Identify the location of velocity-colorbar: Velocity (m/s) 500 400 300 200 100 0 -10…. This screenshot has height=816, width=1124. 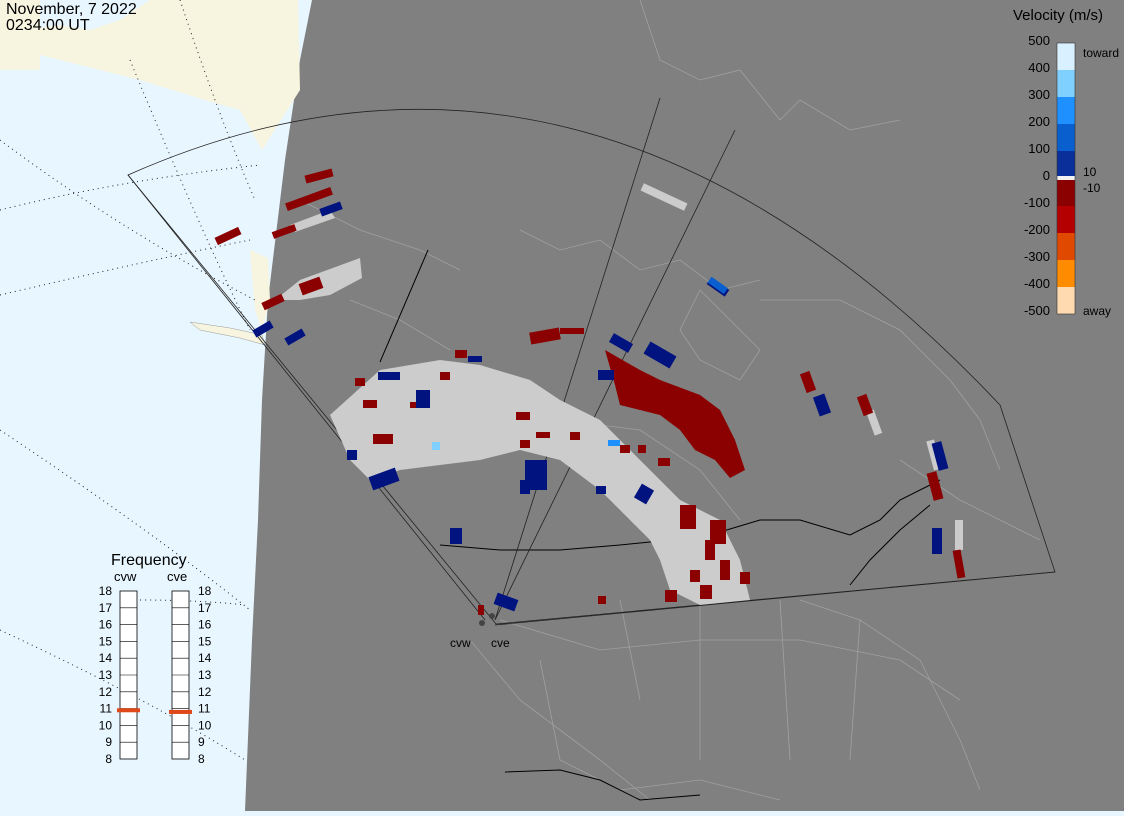
(1066, 162).